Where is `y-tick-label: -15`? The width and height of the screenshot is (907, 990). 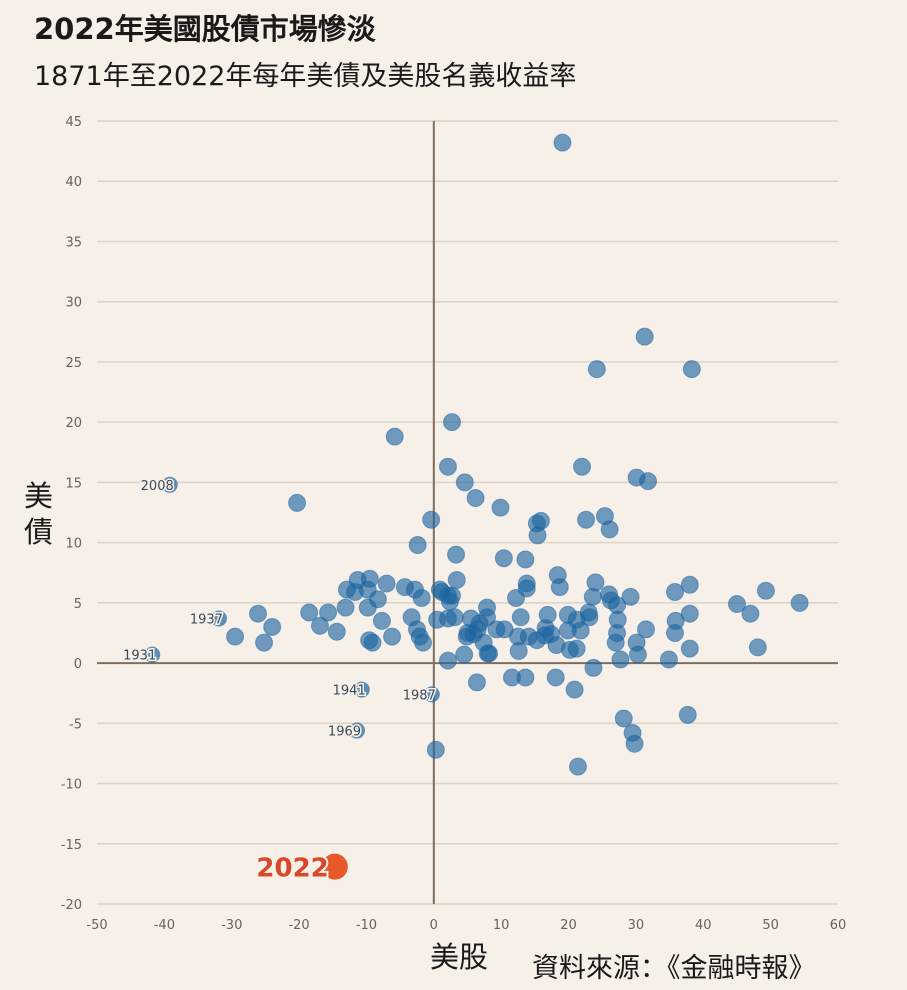
y-tick-label: -15 is located at coordinates (71, 845).